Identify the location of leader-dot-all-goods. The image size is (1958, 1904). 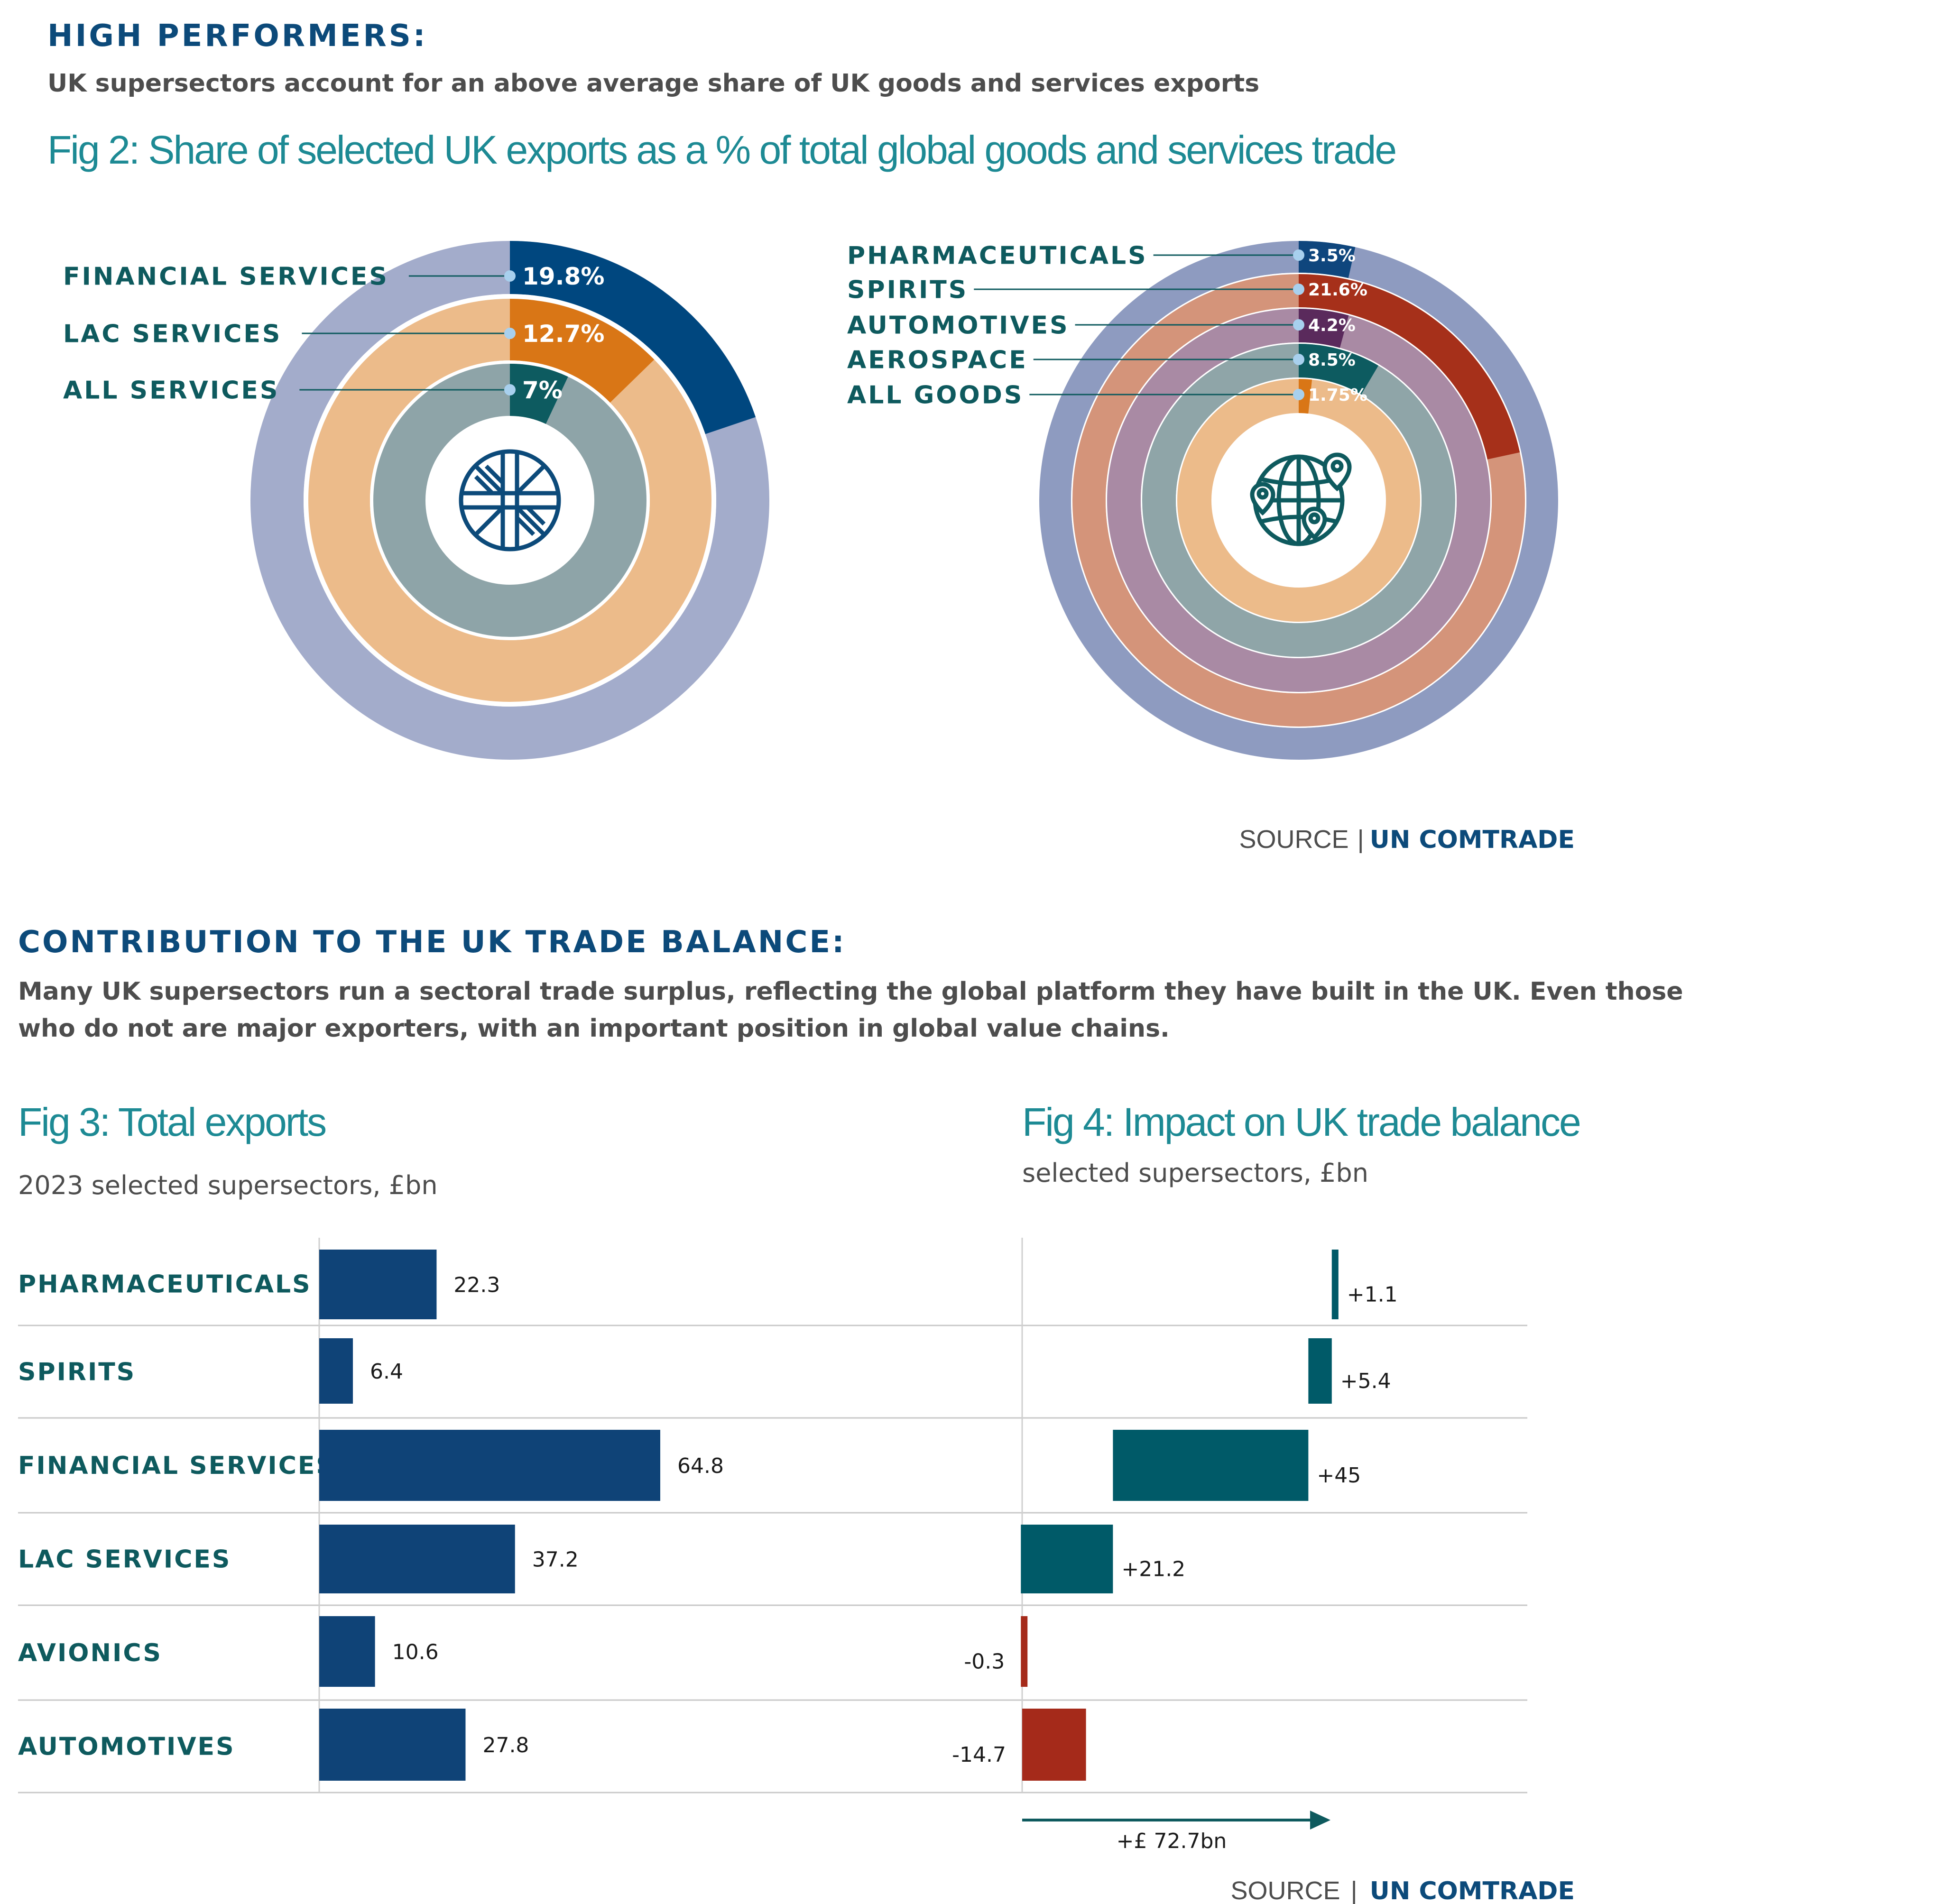
(1299, 394).